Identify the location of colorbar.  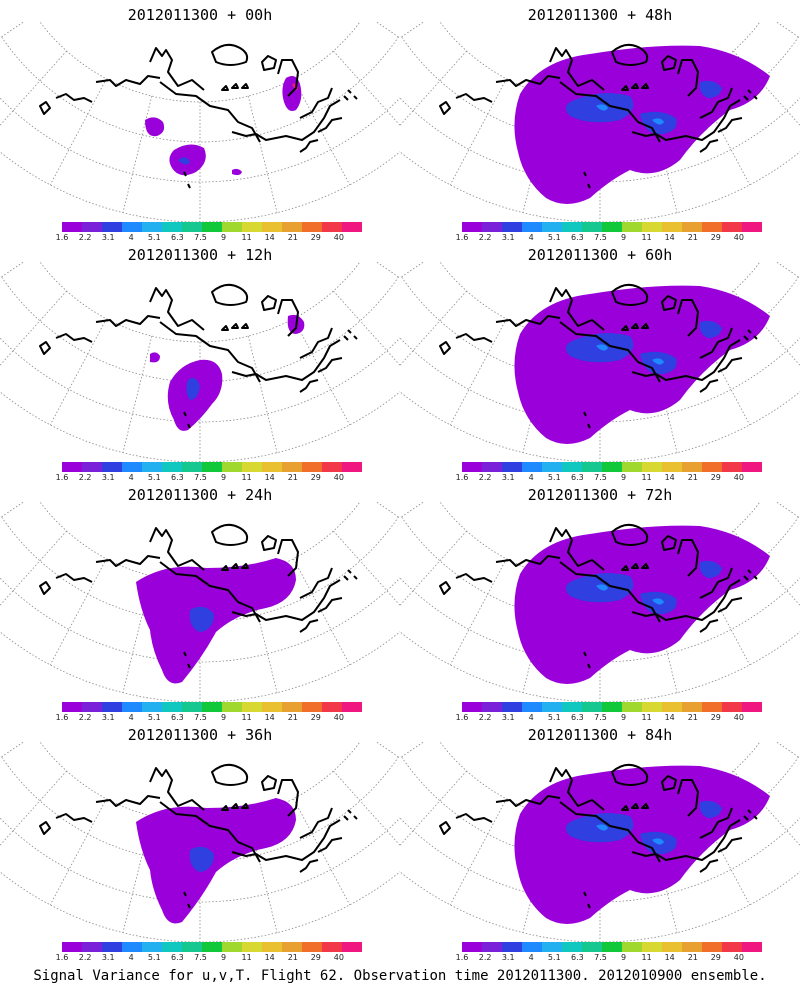
(212, 947).